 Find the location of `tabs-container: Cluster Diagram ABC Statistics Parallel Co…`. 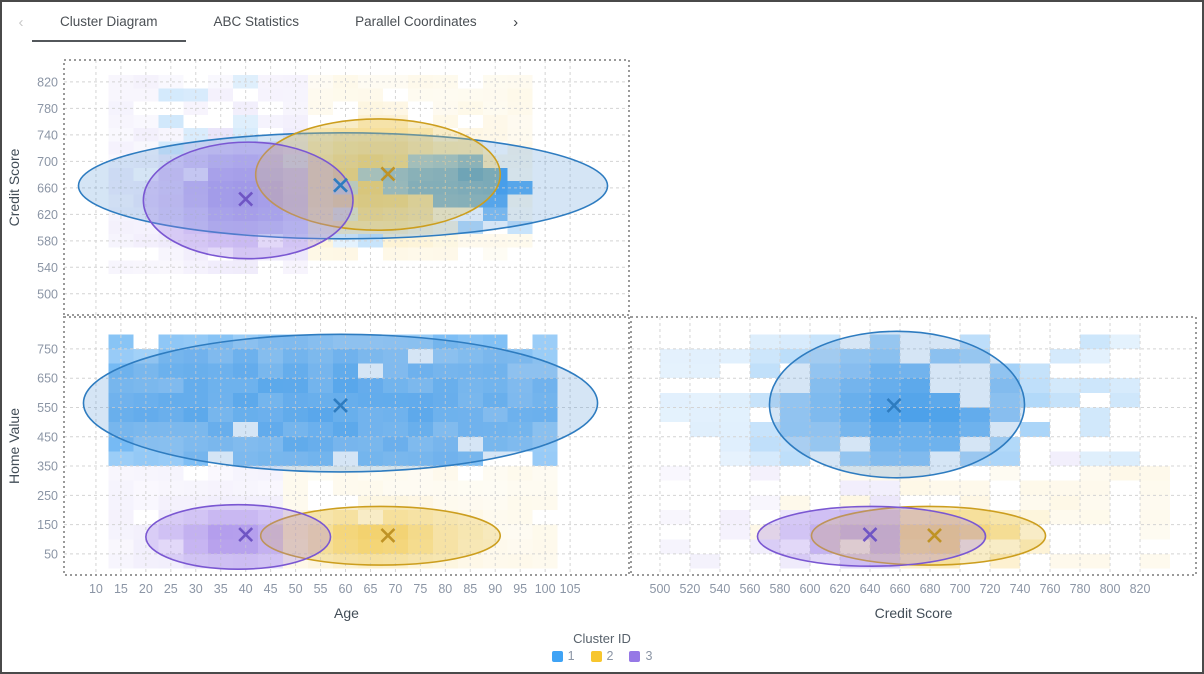

tabs-container: Cluster Diagram ABC Statistics Parallel Co… is located at coordinates (268, 22).